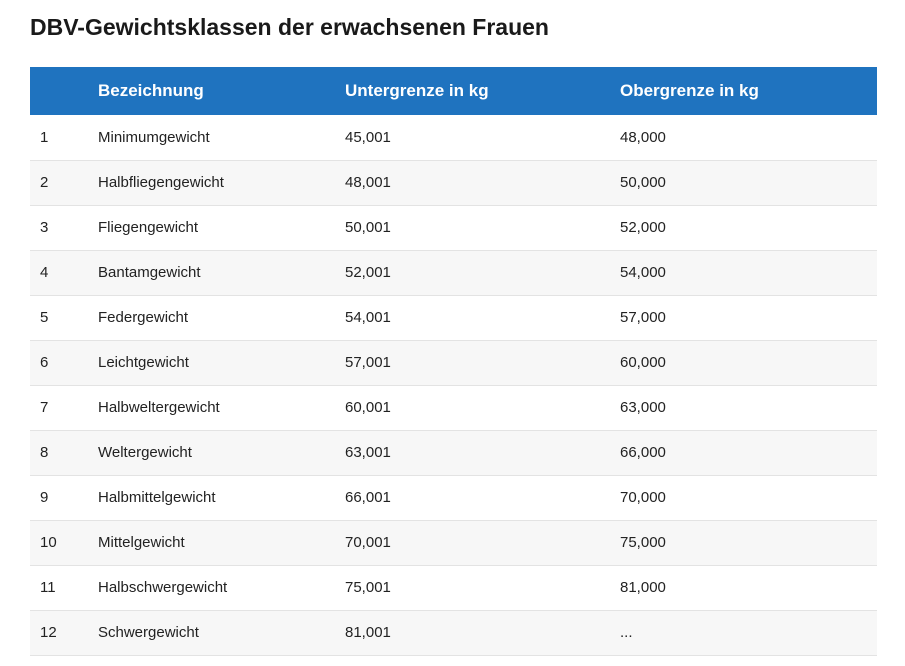 This screenshot has height=666, width=905. What do you see at coordinates (48, 587) in the screenshot?
I see `cell-number: 11` at bounding box center [48, 587].